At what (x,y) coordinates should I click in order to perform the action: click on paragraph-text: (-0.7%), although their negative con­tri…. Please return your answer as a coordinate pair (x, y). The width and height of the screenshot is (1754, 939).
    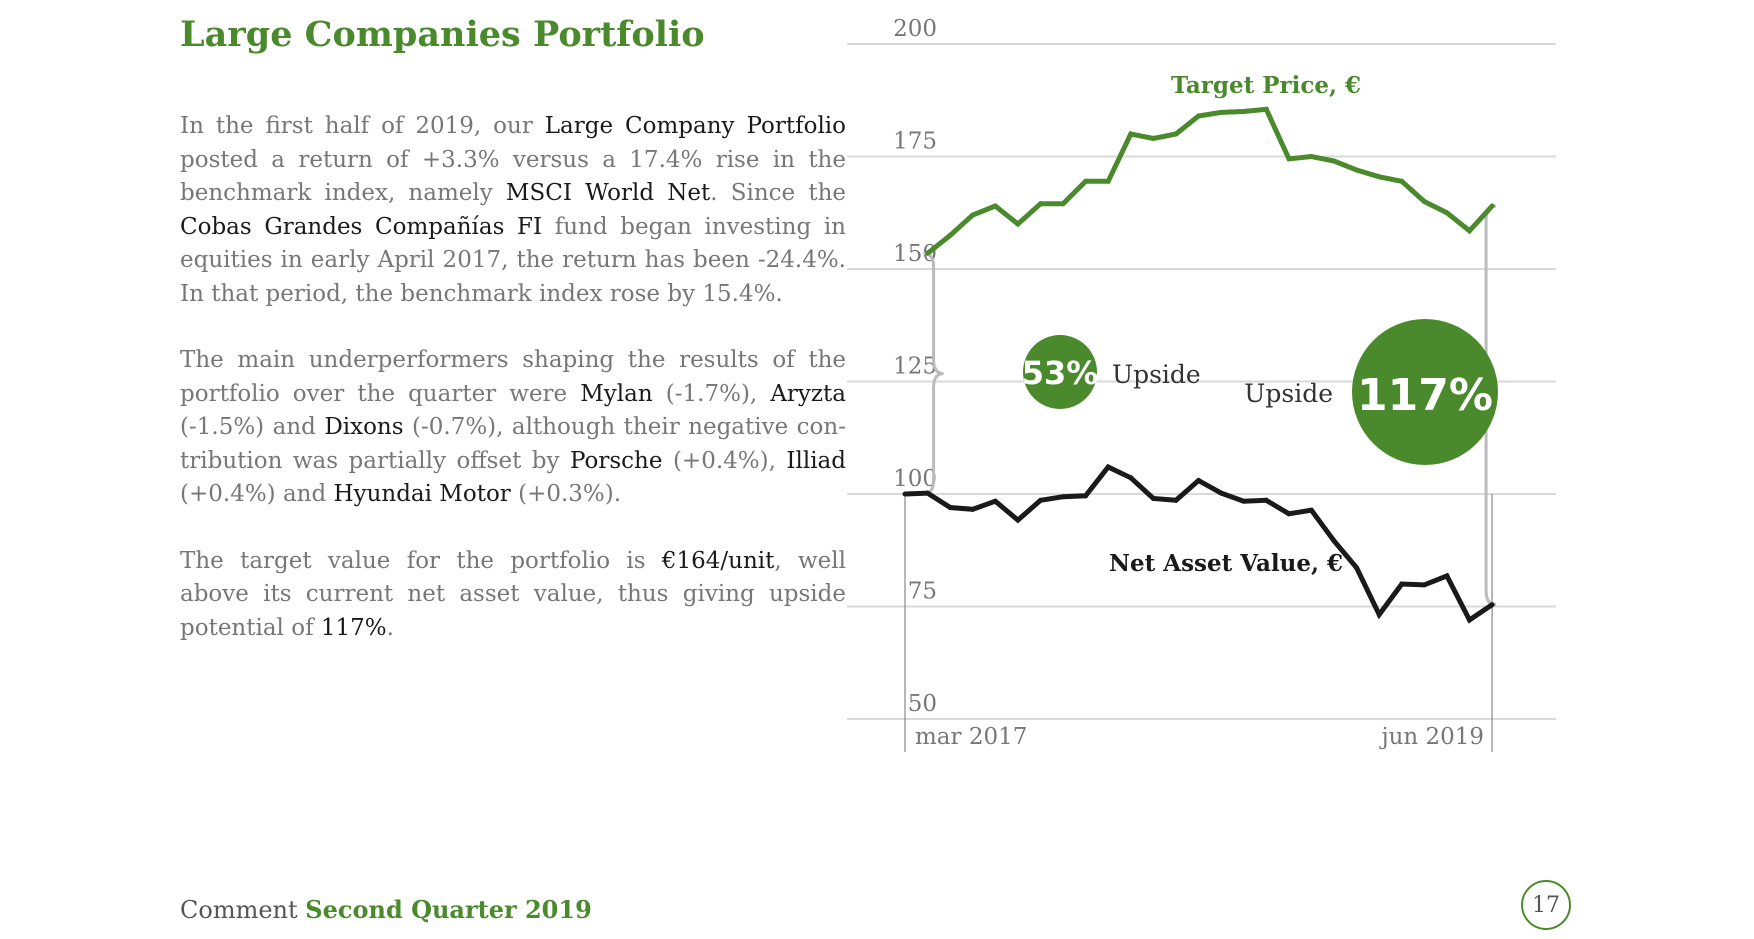
    Looking at the image, I should click on (513, 444).